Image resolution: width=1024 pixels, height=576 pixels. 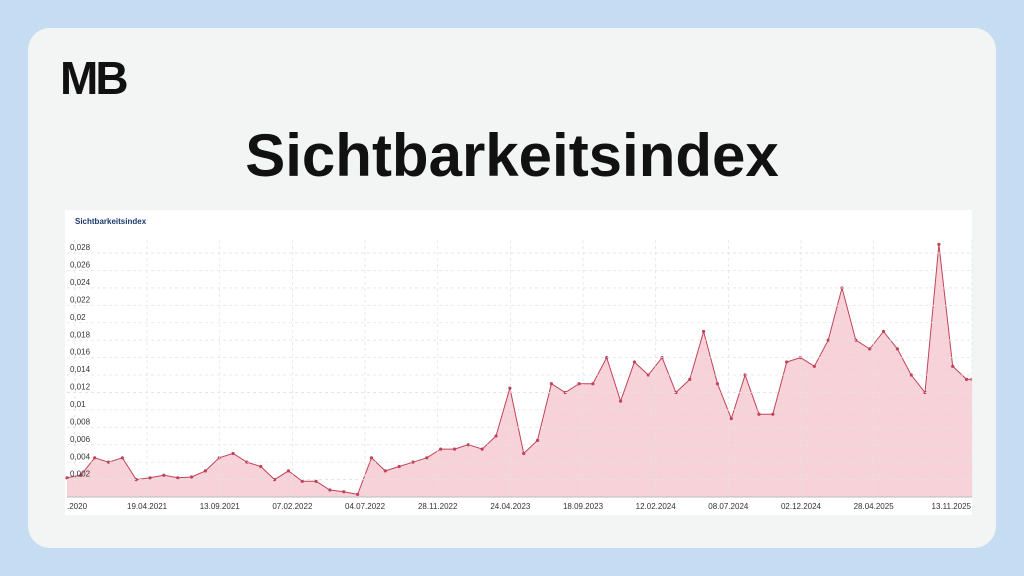 I want to click on y-tick-label: 0,026, so click(x=80, y=265).